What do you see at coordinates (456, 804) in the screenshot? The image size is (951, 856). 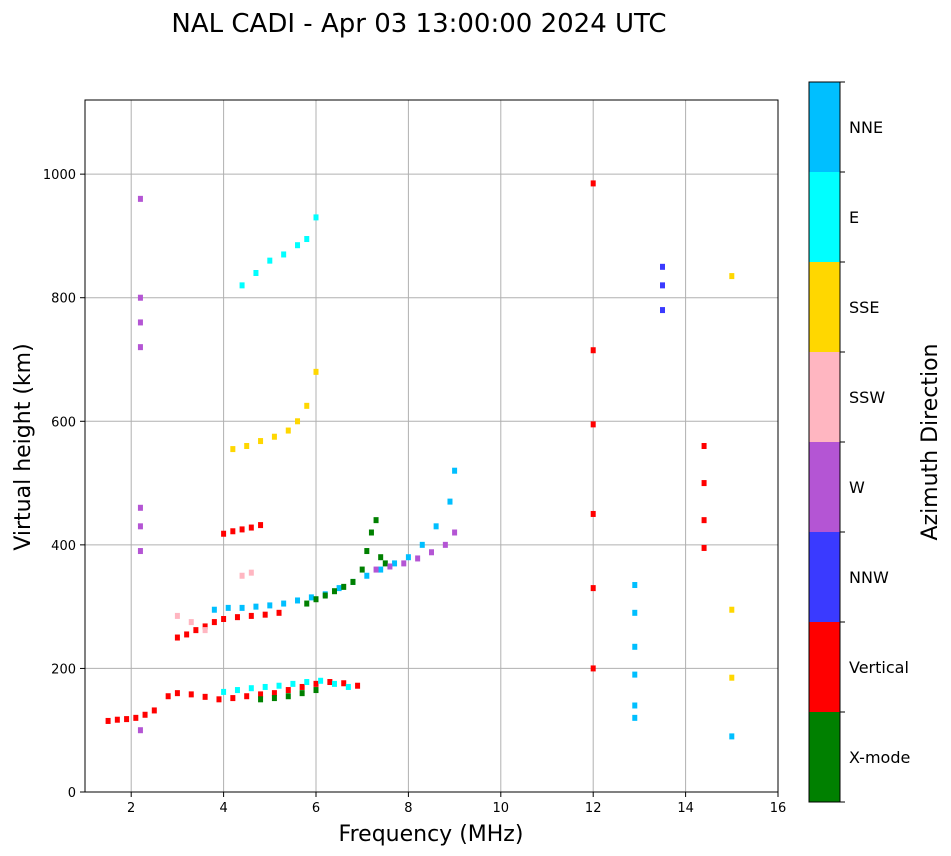 I see `x-axis-ticks: 2 4 6 8 10 12 14 16` at bounding box center [456, 804].